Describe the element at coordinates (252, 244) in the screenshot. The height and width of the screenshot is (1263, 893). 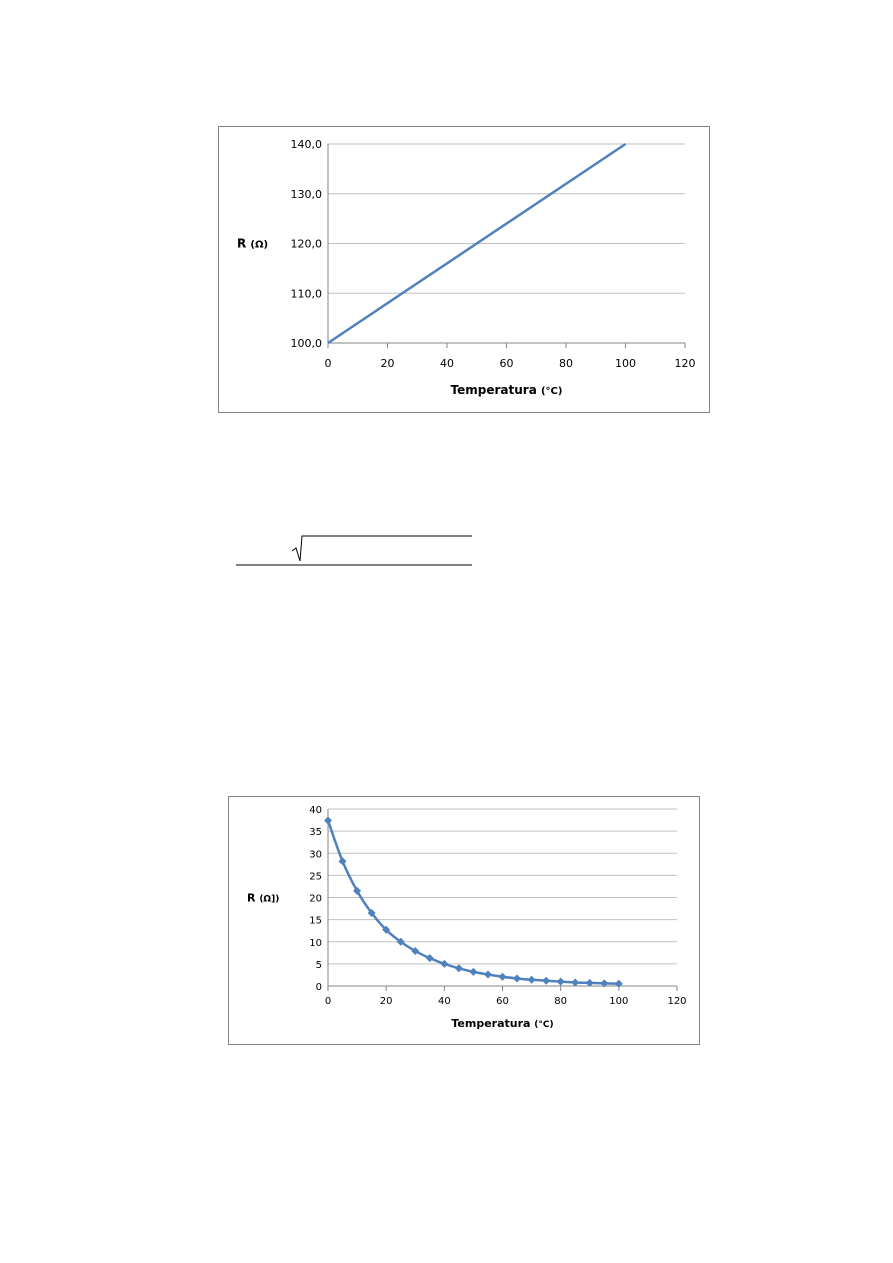
I see `y-axis-title: R (Ω)` at that location.